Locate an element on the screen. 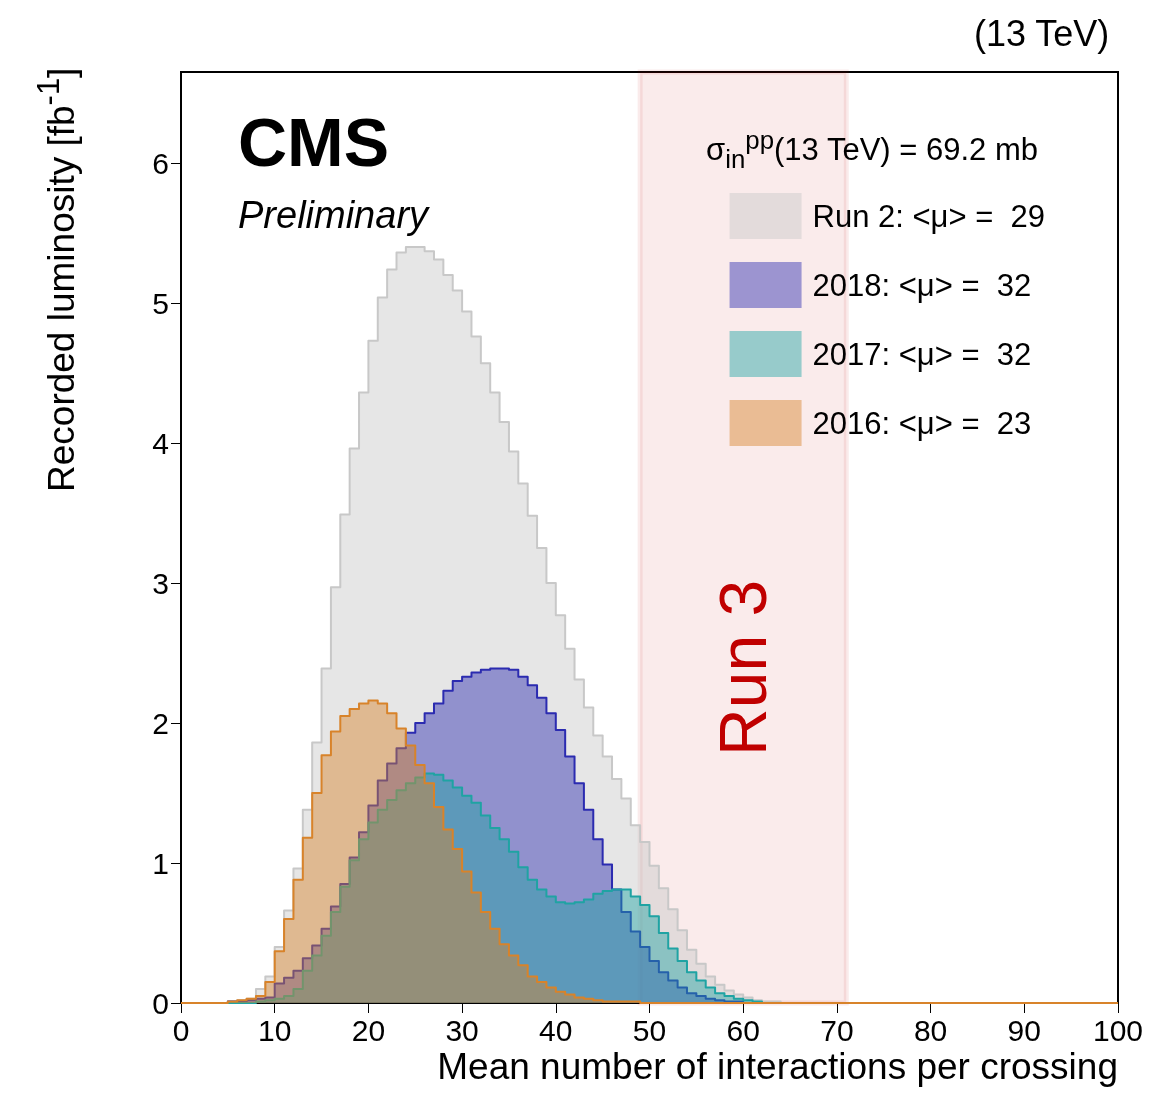  y-tick-label: 0 is located at coordinates (160, 1003).